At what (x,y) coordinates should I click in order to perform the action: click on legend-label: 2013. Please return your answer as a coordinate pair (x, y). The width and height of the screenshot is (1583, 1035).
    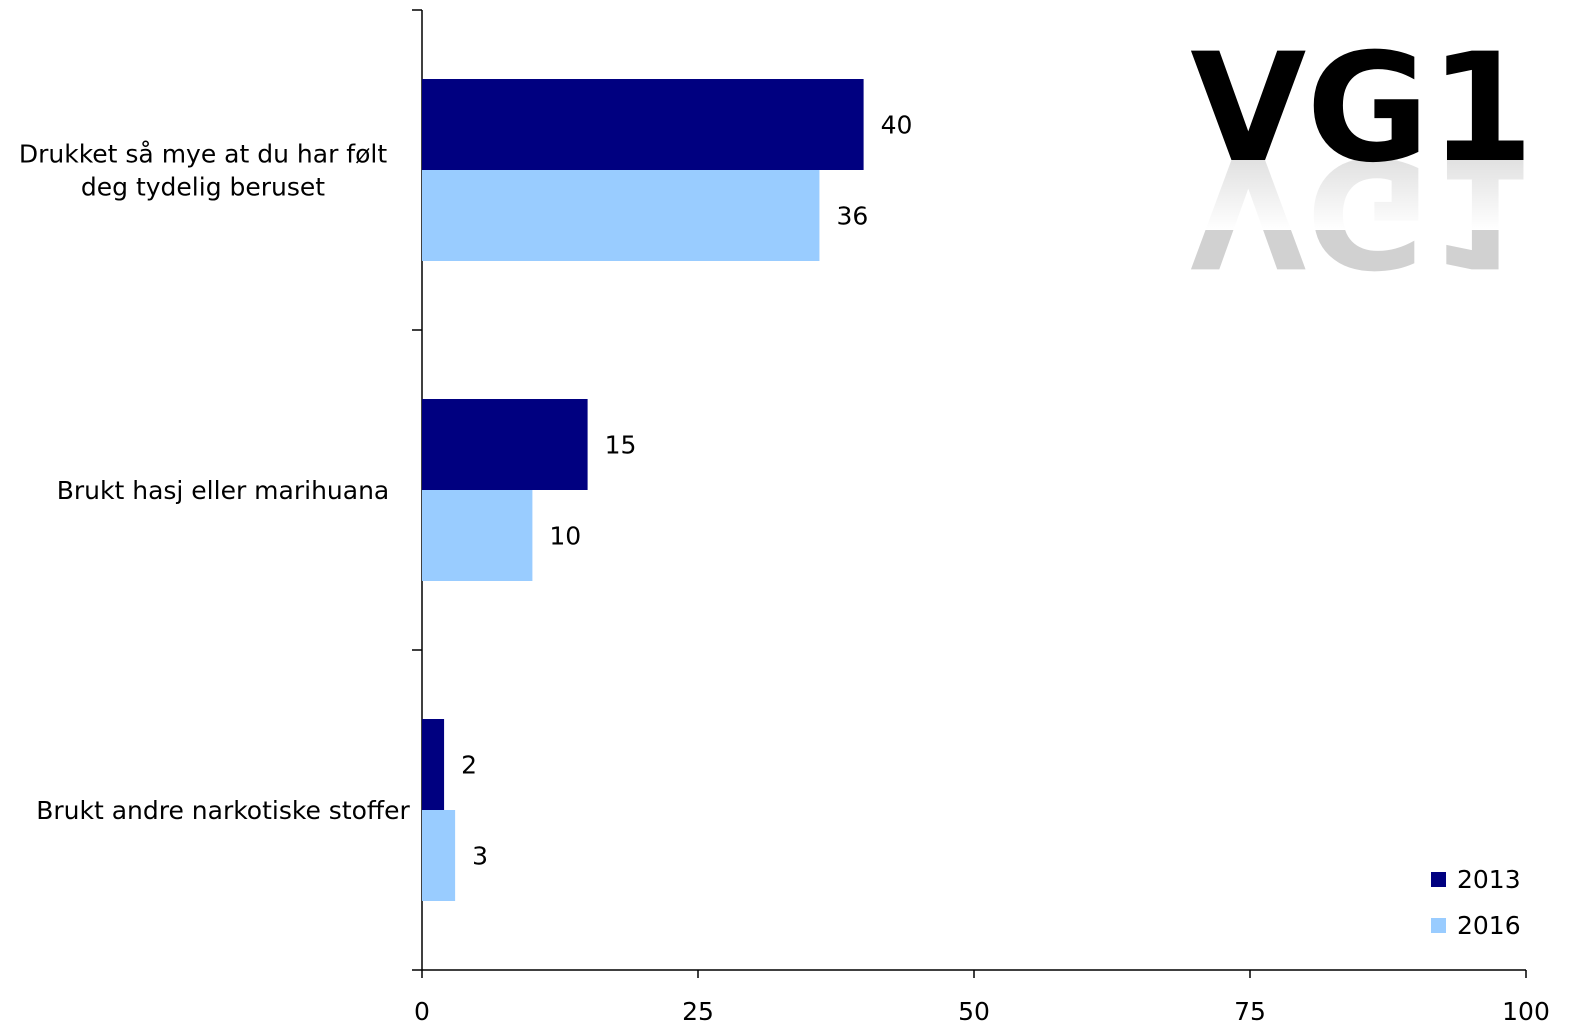
    Looking at the image, I should click on (1489, 879).